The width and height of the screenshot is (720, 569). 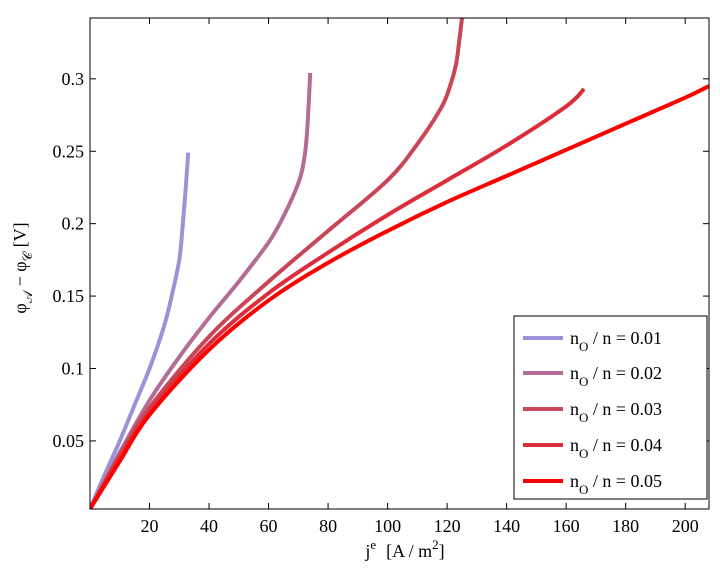 I want to click on y-axis-label: φ𝒜 − φ𝒞 [V], so click(x=22, y=267).